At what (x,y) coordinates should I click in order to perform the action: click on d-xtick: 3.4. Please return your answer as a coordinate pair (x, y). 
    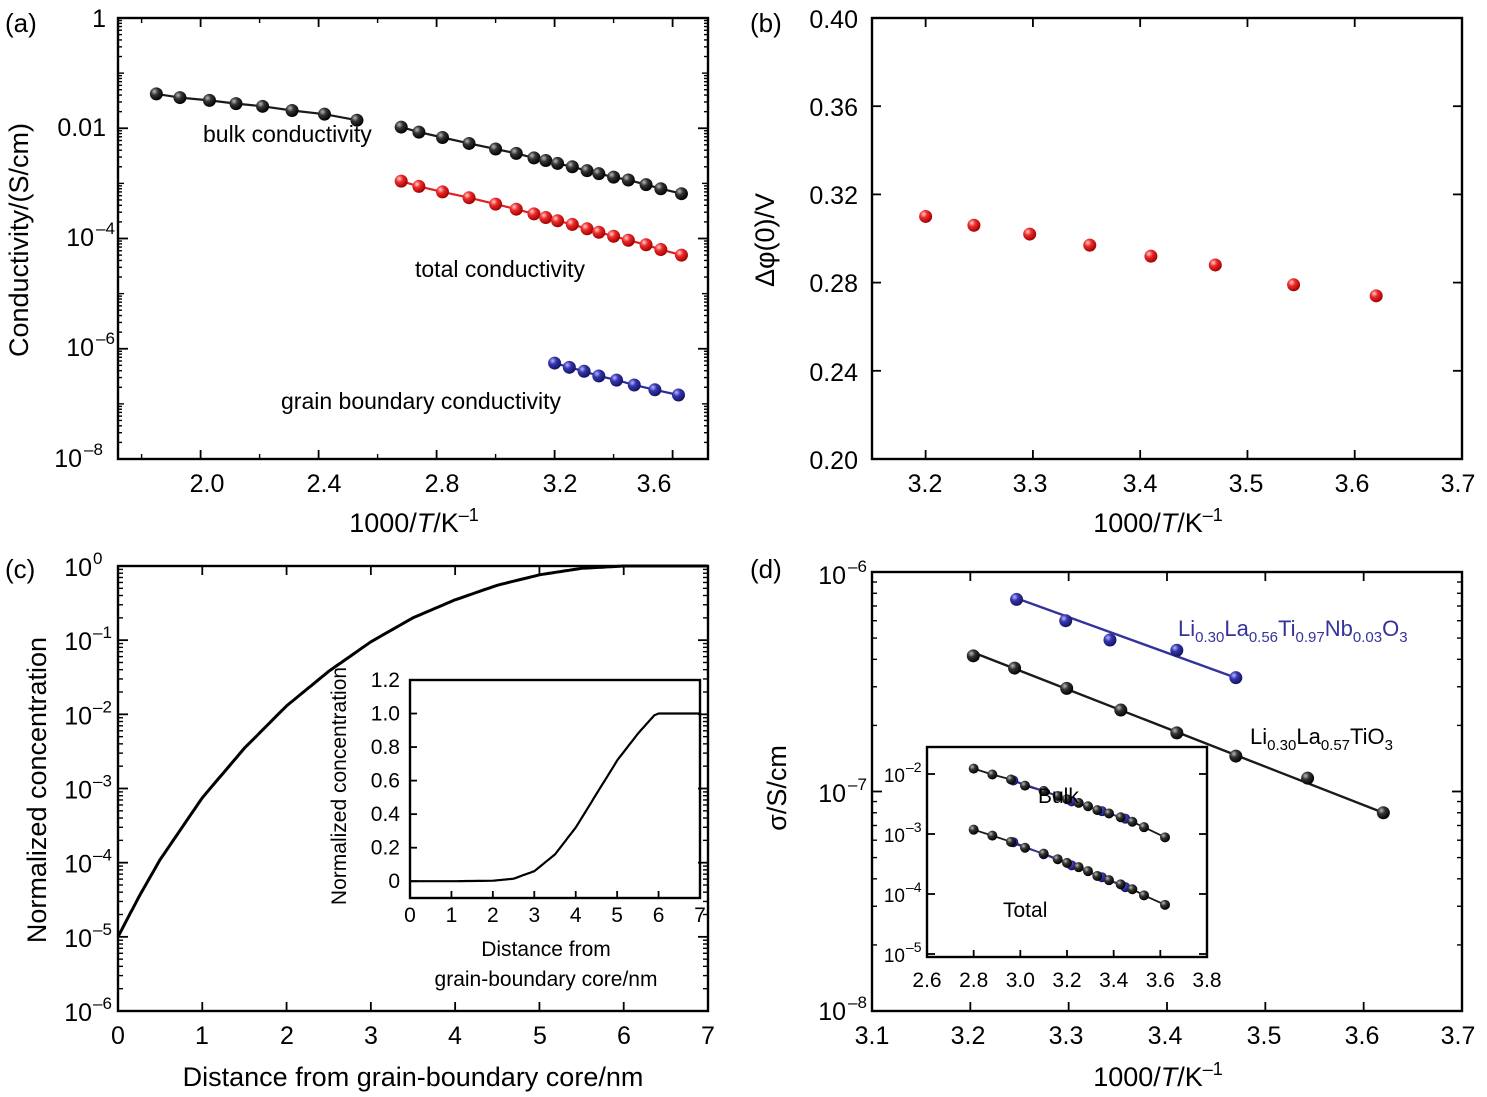
    Looking at the image, I should click on (1165, 1036).